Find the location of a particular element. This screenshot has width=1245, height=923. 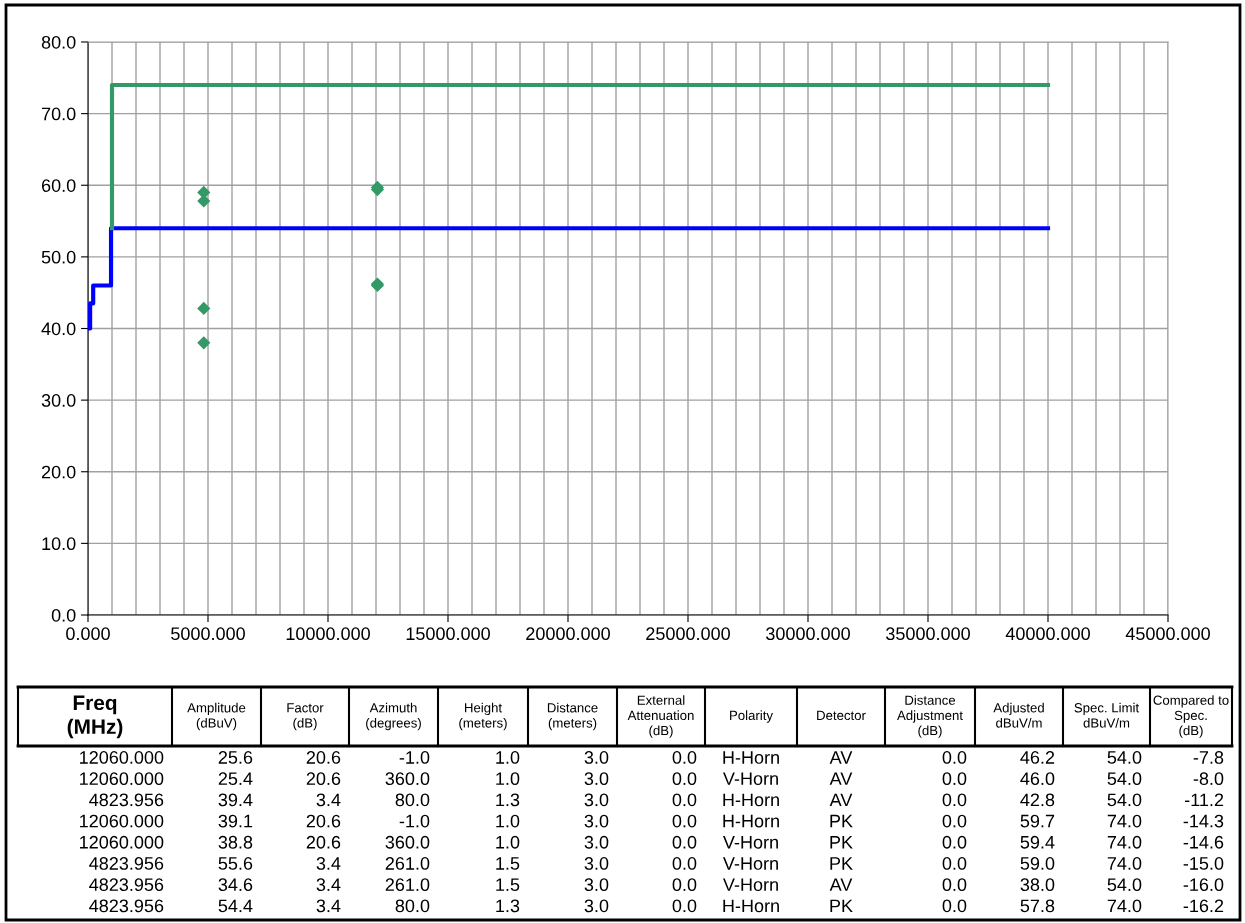

y-tick-label: 10.0 is located at coordinates (59, 544).